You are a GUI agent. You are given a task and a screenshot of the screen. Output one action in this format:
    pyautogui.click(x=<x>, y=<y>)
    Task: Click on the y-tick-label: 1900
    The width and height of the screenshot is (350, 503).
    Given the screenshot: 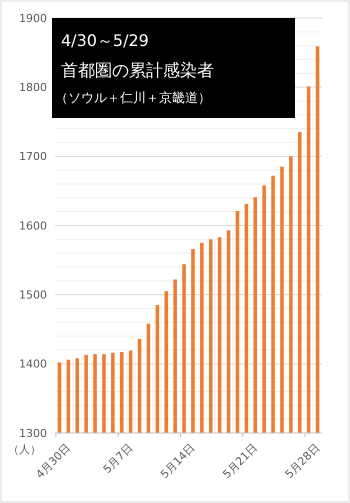 What is the action you would take?
    pyautogui.click(x=33, y=18)
    